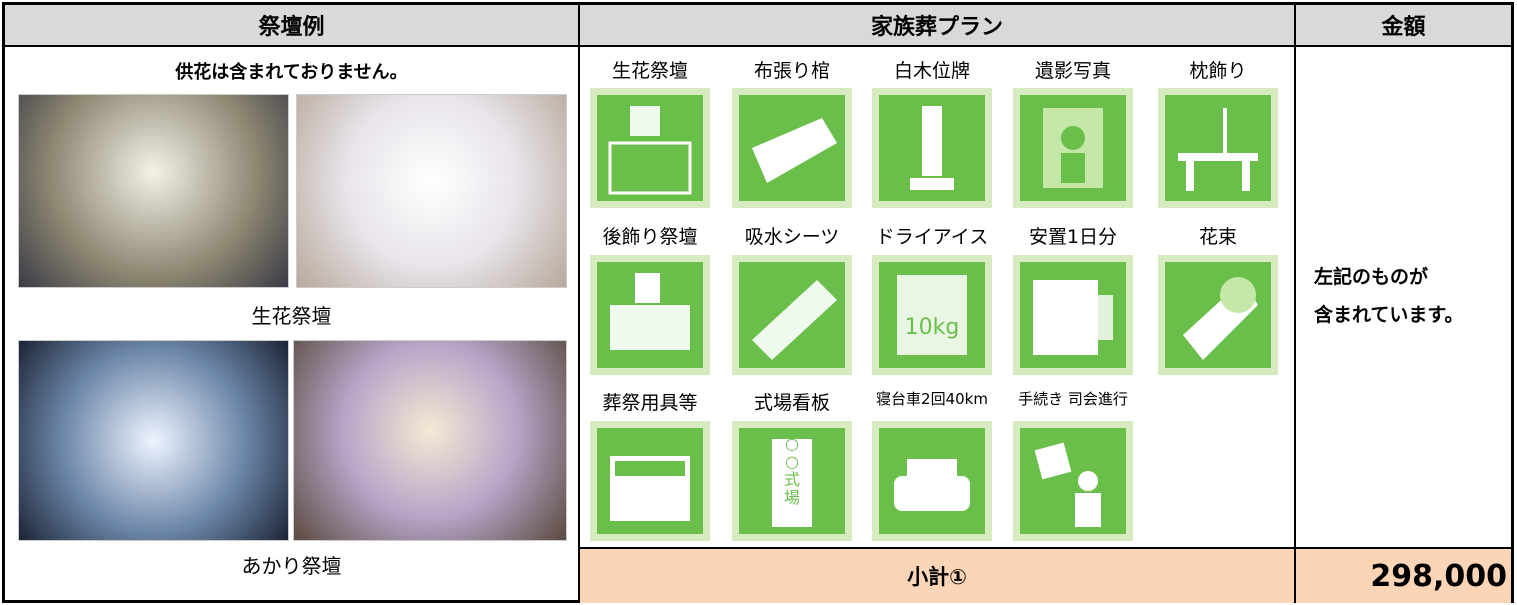  Describe the element at coordinates (1371, 277) in the screenshot. I see `note-line: 左記のものが` at that location.